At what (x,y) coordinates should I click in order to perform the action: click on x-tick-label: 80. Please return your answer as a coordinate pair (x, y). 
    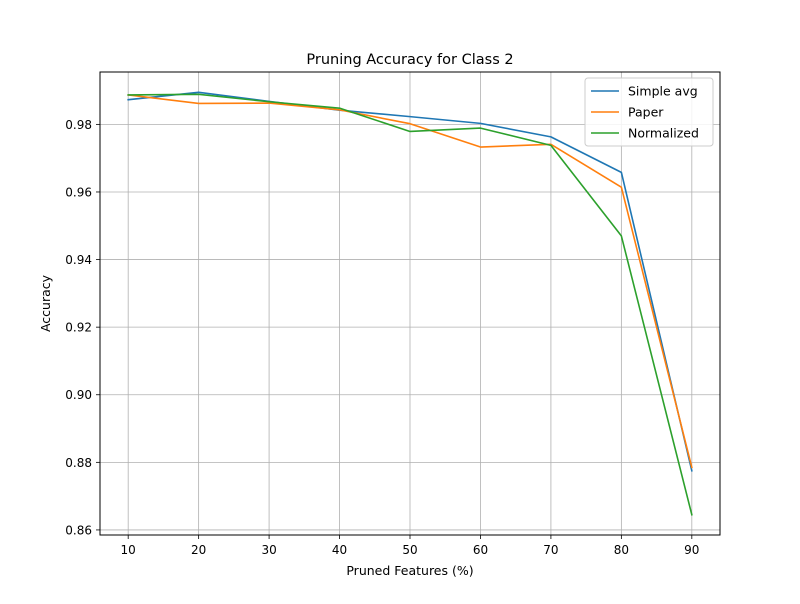
    Looking at the image, I should click on (621, 550).